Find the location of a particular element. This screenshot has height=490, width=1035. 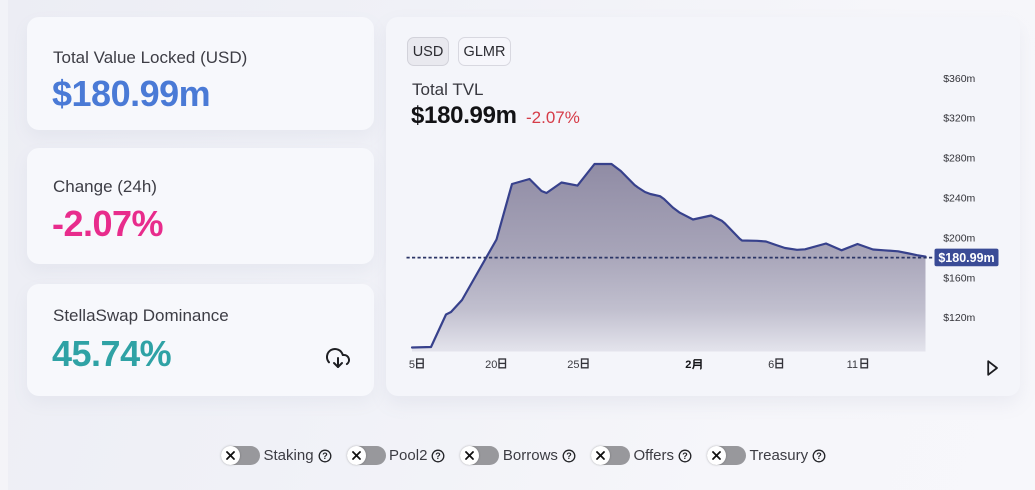

svg-text: $320m is located at coordinates (959, 119).